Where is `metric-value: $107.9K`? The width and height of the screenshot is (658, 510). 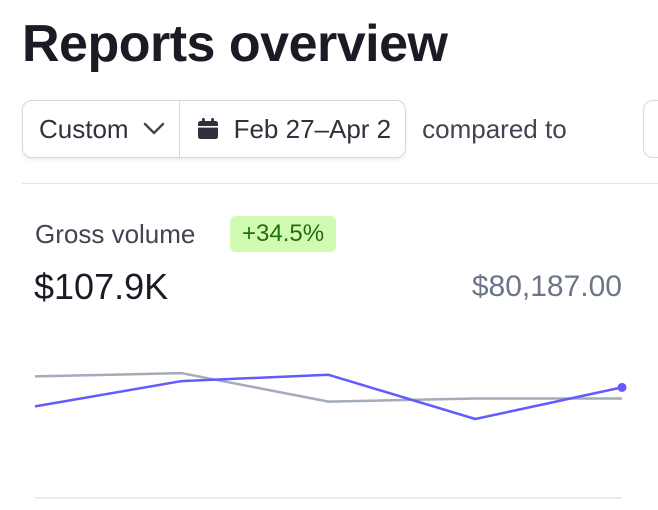
metric-value: $107.9K is located at coordinates (101, 286).